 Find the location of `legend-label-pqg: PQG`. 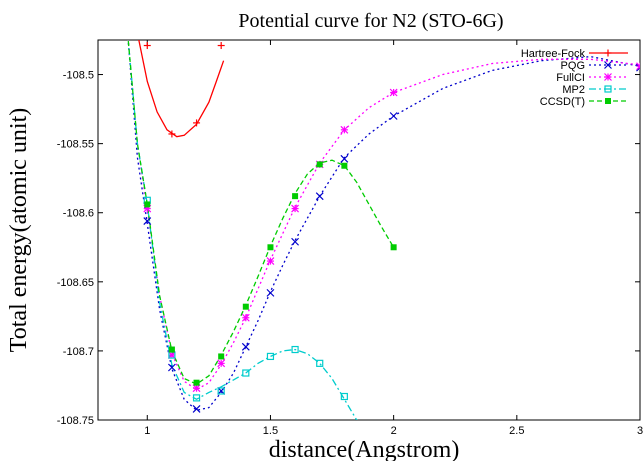

legend-label-pqg: PQG is located at coordinates (573, 66).